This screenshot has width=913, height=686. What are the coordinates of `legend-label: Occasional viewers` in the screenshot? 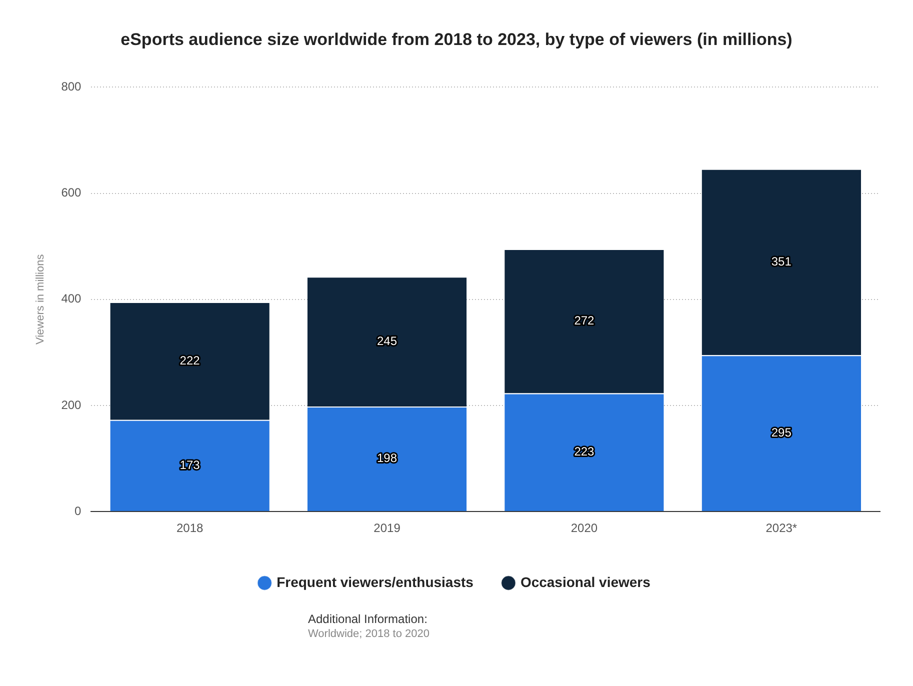 It's located at (585, 582).